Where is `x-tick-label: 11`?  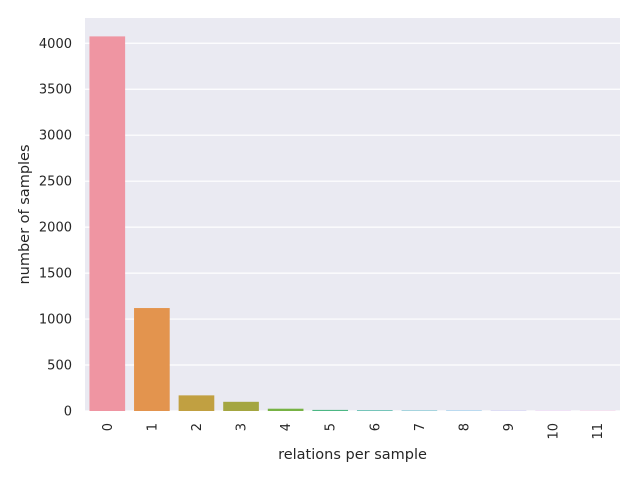 x-tick-label: 11 is located at coordinates (598, 431).